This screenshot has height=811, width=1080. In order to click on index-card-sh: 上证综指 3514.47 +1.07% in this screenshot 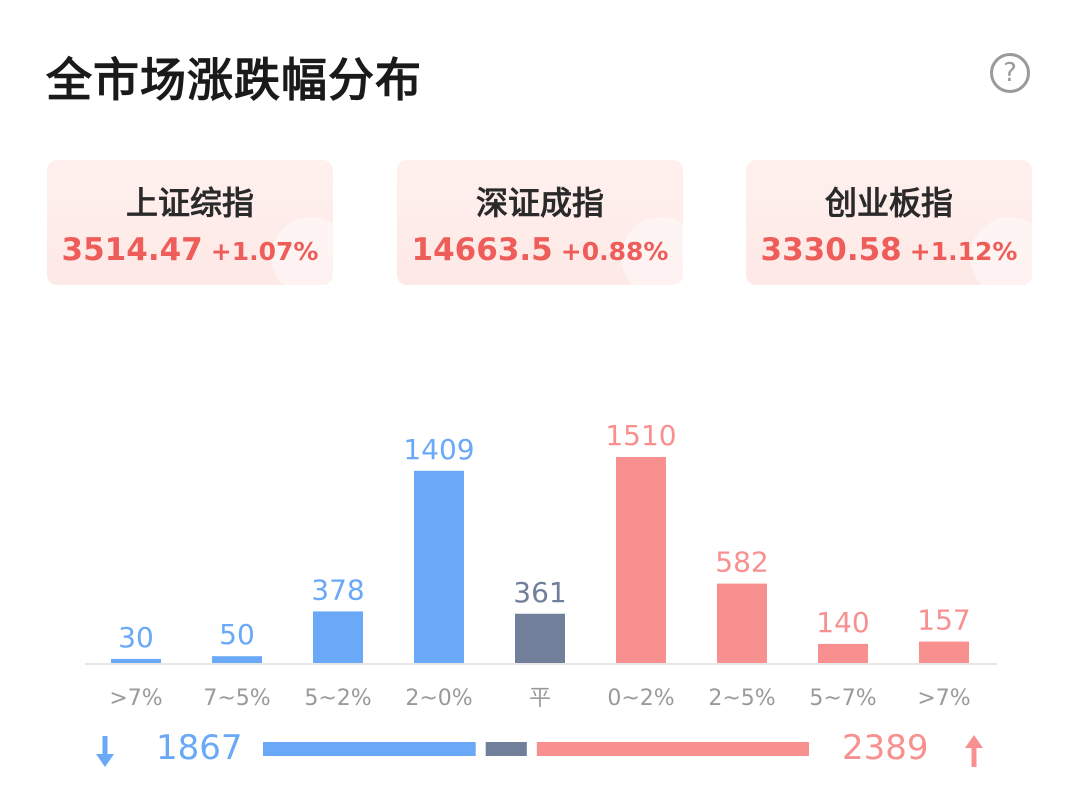, I will do `click(190, 222)`.